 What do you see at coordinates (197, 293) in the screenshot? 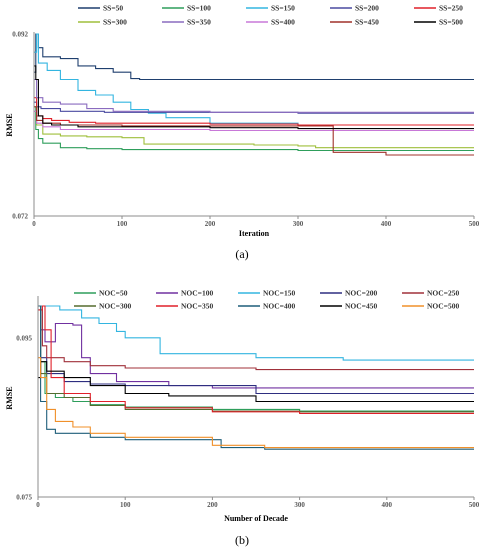
I see `legend-entry: NOC=100` at bounding box center [197, 293].